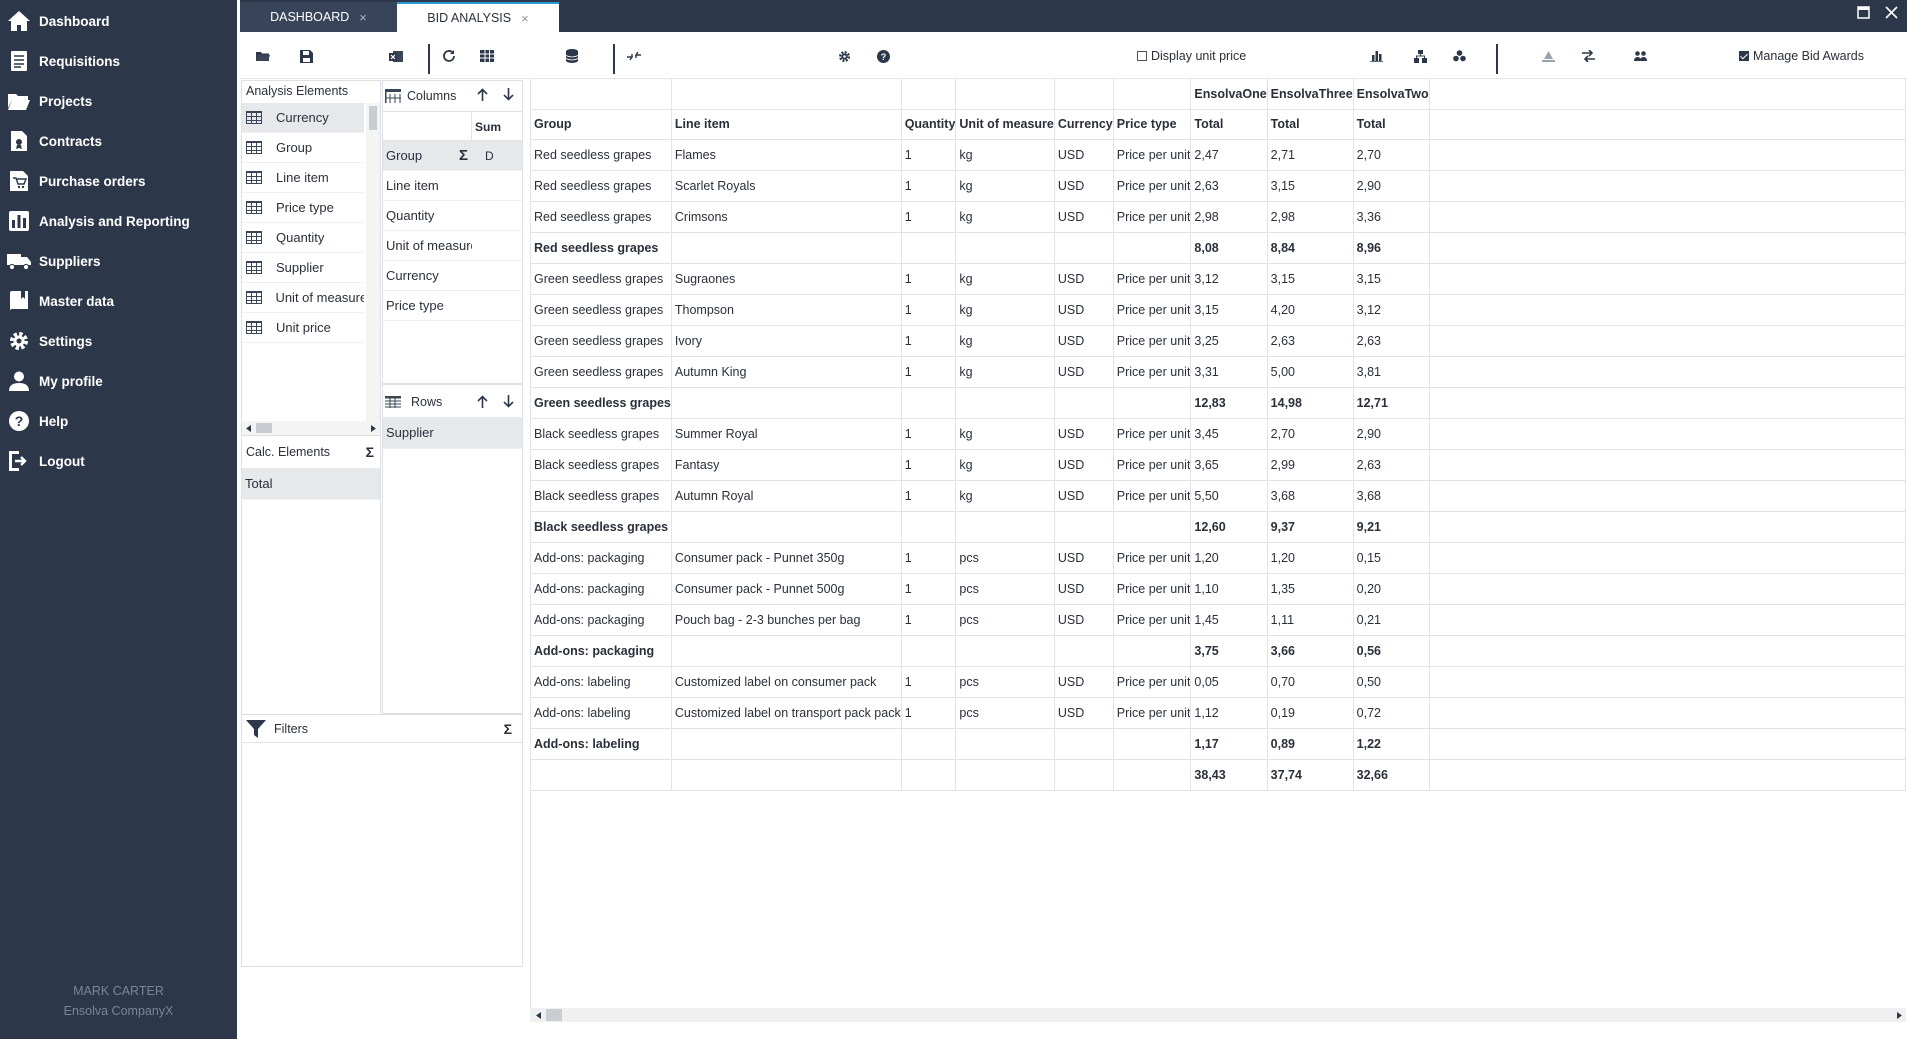  I want to click on rows-title: Rows, so click(427, 402).